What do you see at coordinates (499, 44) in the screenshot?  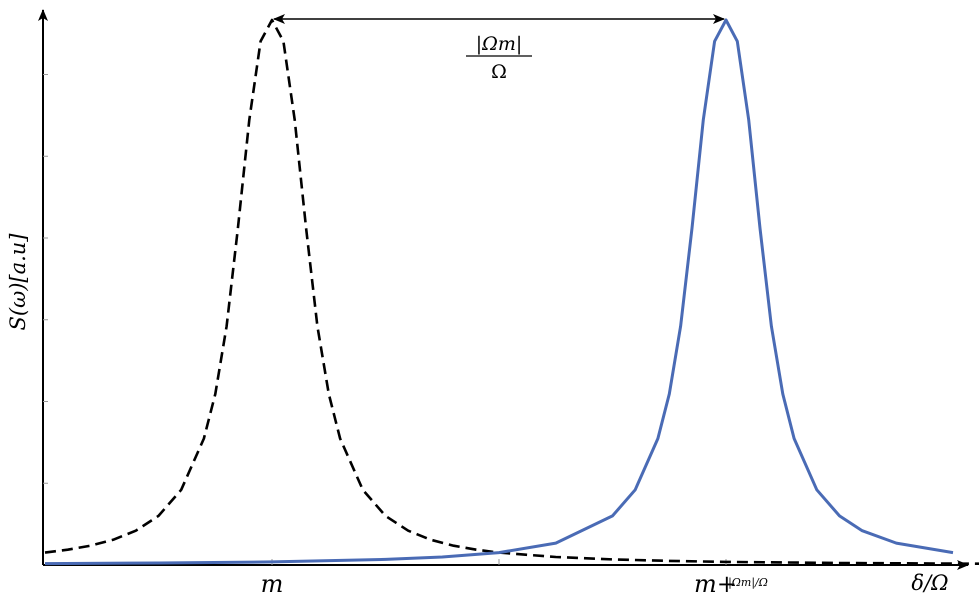 I see `peak-separation-numerator: |Ωm|` at bounding box center [499, 44].